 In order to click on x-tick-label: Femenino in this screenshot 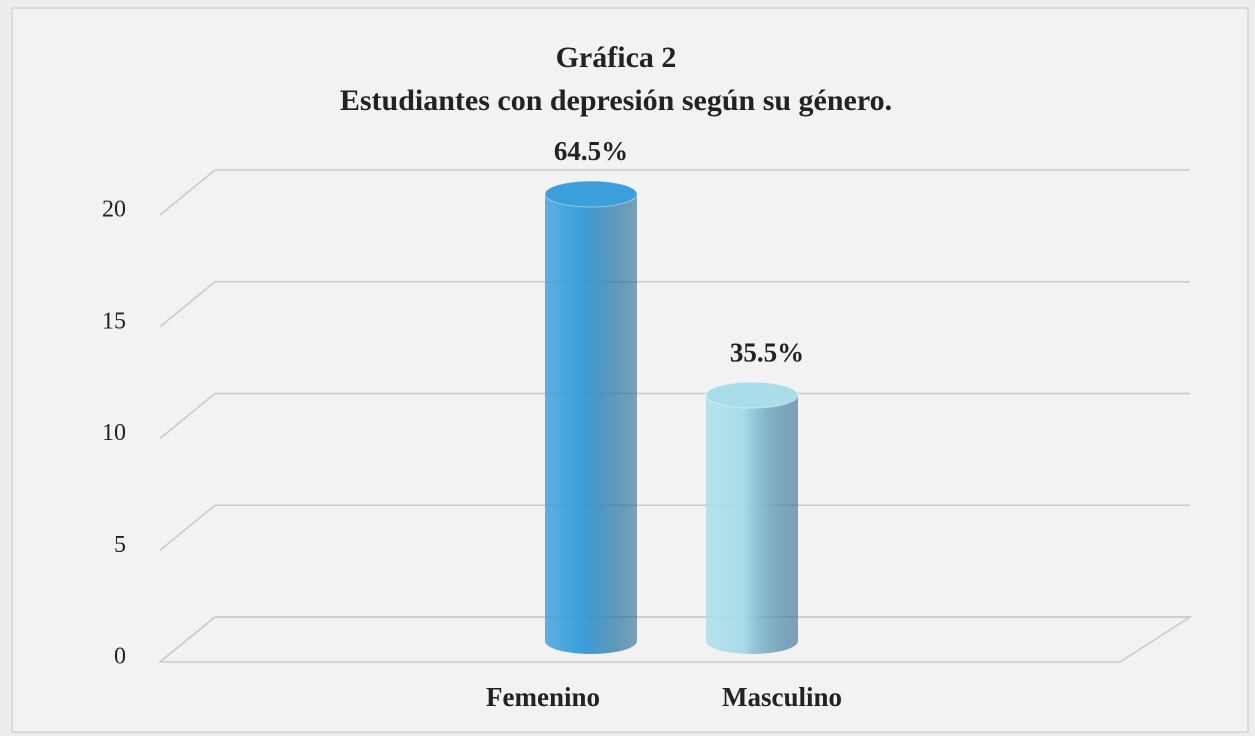, I will do `click(543, 697)`.